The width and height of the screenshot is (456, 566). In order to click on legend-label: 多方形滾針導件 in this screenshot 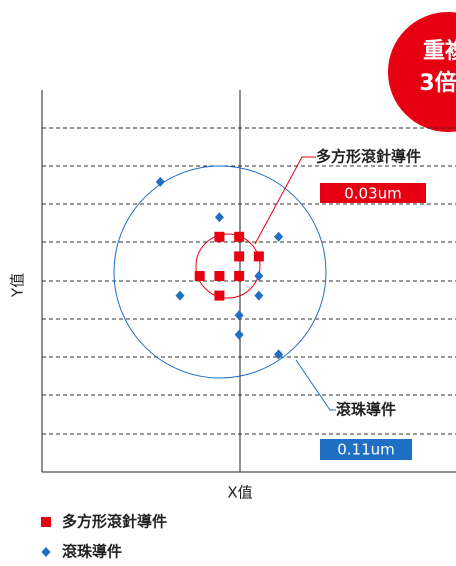, I will do `click(114, 522)`.